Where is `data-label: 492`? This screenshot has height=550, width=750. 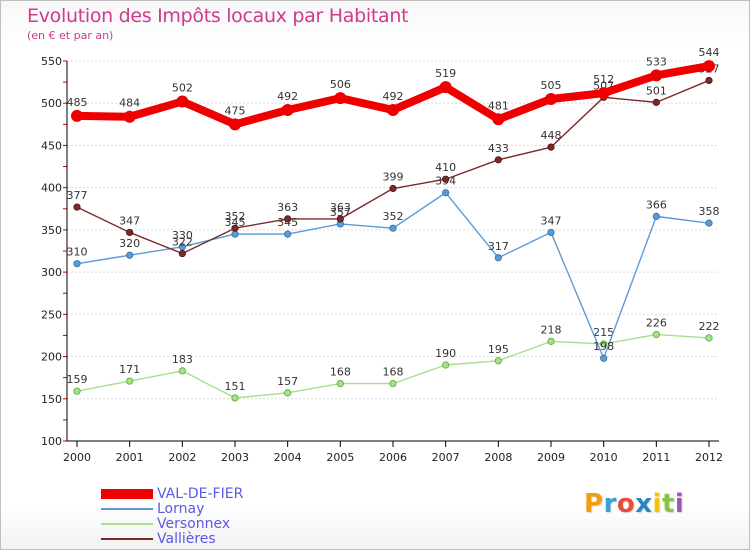
data-label: 492 is located at coordinates (393, 96).